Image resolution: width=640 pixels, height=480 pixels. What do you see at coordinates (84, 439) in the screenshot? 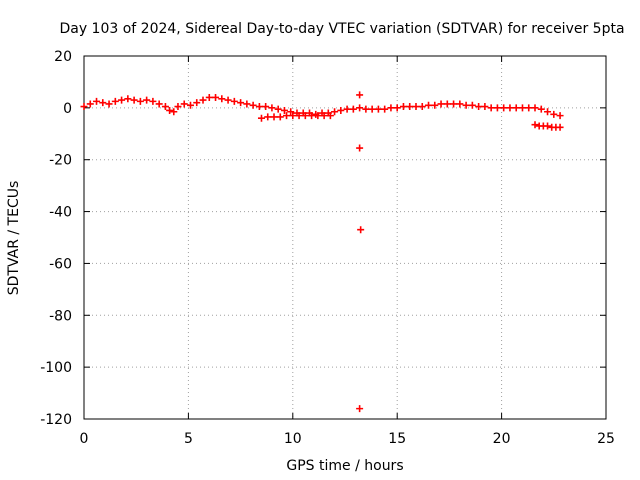
I see `x-tick-label: 0` at bounding box center [84, 439].